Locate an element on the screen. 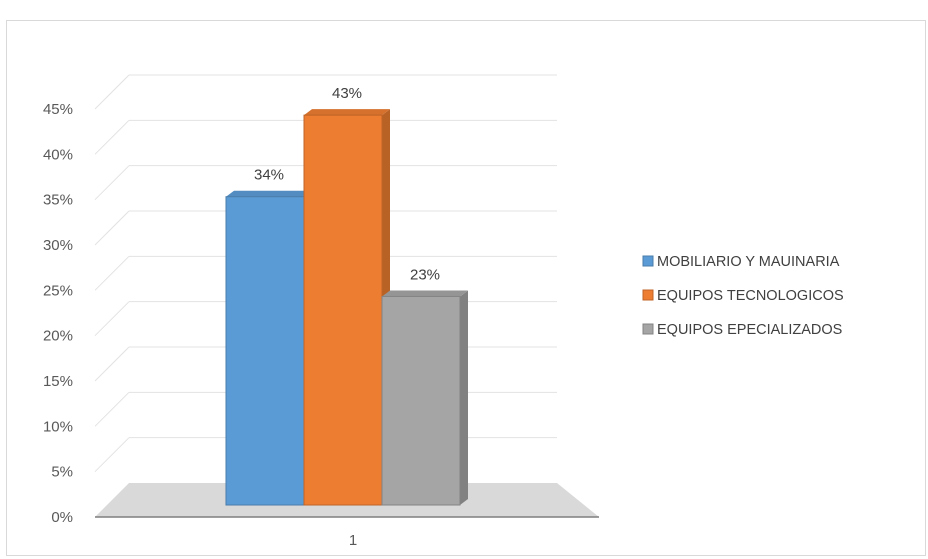 The height and width of the screenshot is (559, 928). legend-item: EQUIPOS TECNOLOGICOS is located at coordinates (743, 296).